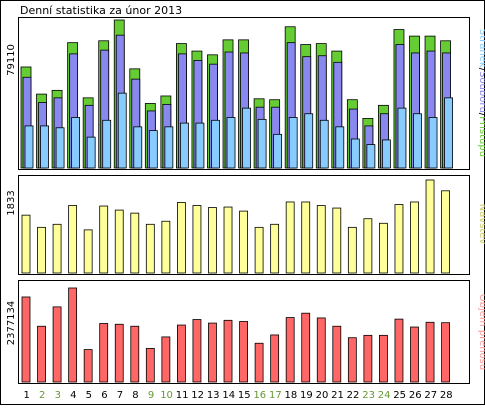  Describe the element at coordinates (197, 395) in the screenshot. I see `day-label-12: 12` at that location.